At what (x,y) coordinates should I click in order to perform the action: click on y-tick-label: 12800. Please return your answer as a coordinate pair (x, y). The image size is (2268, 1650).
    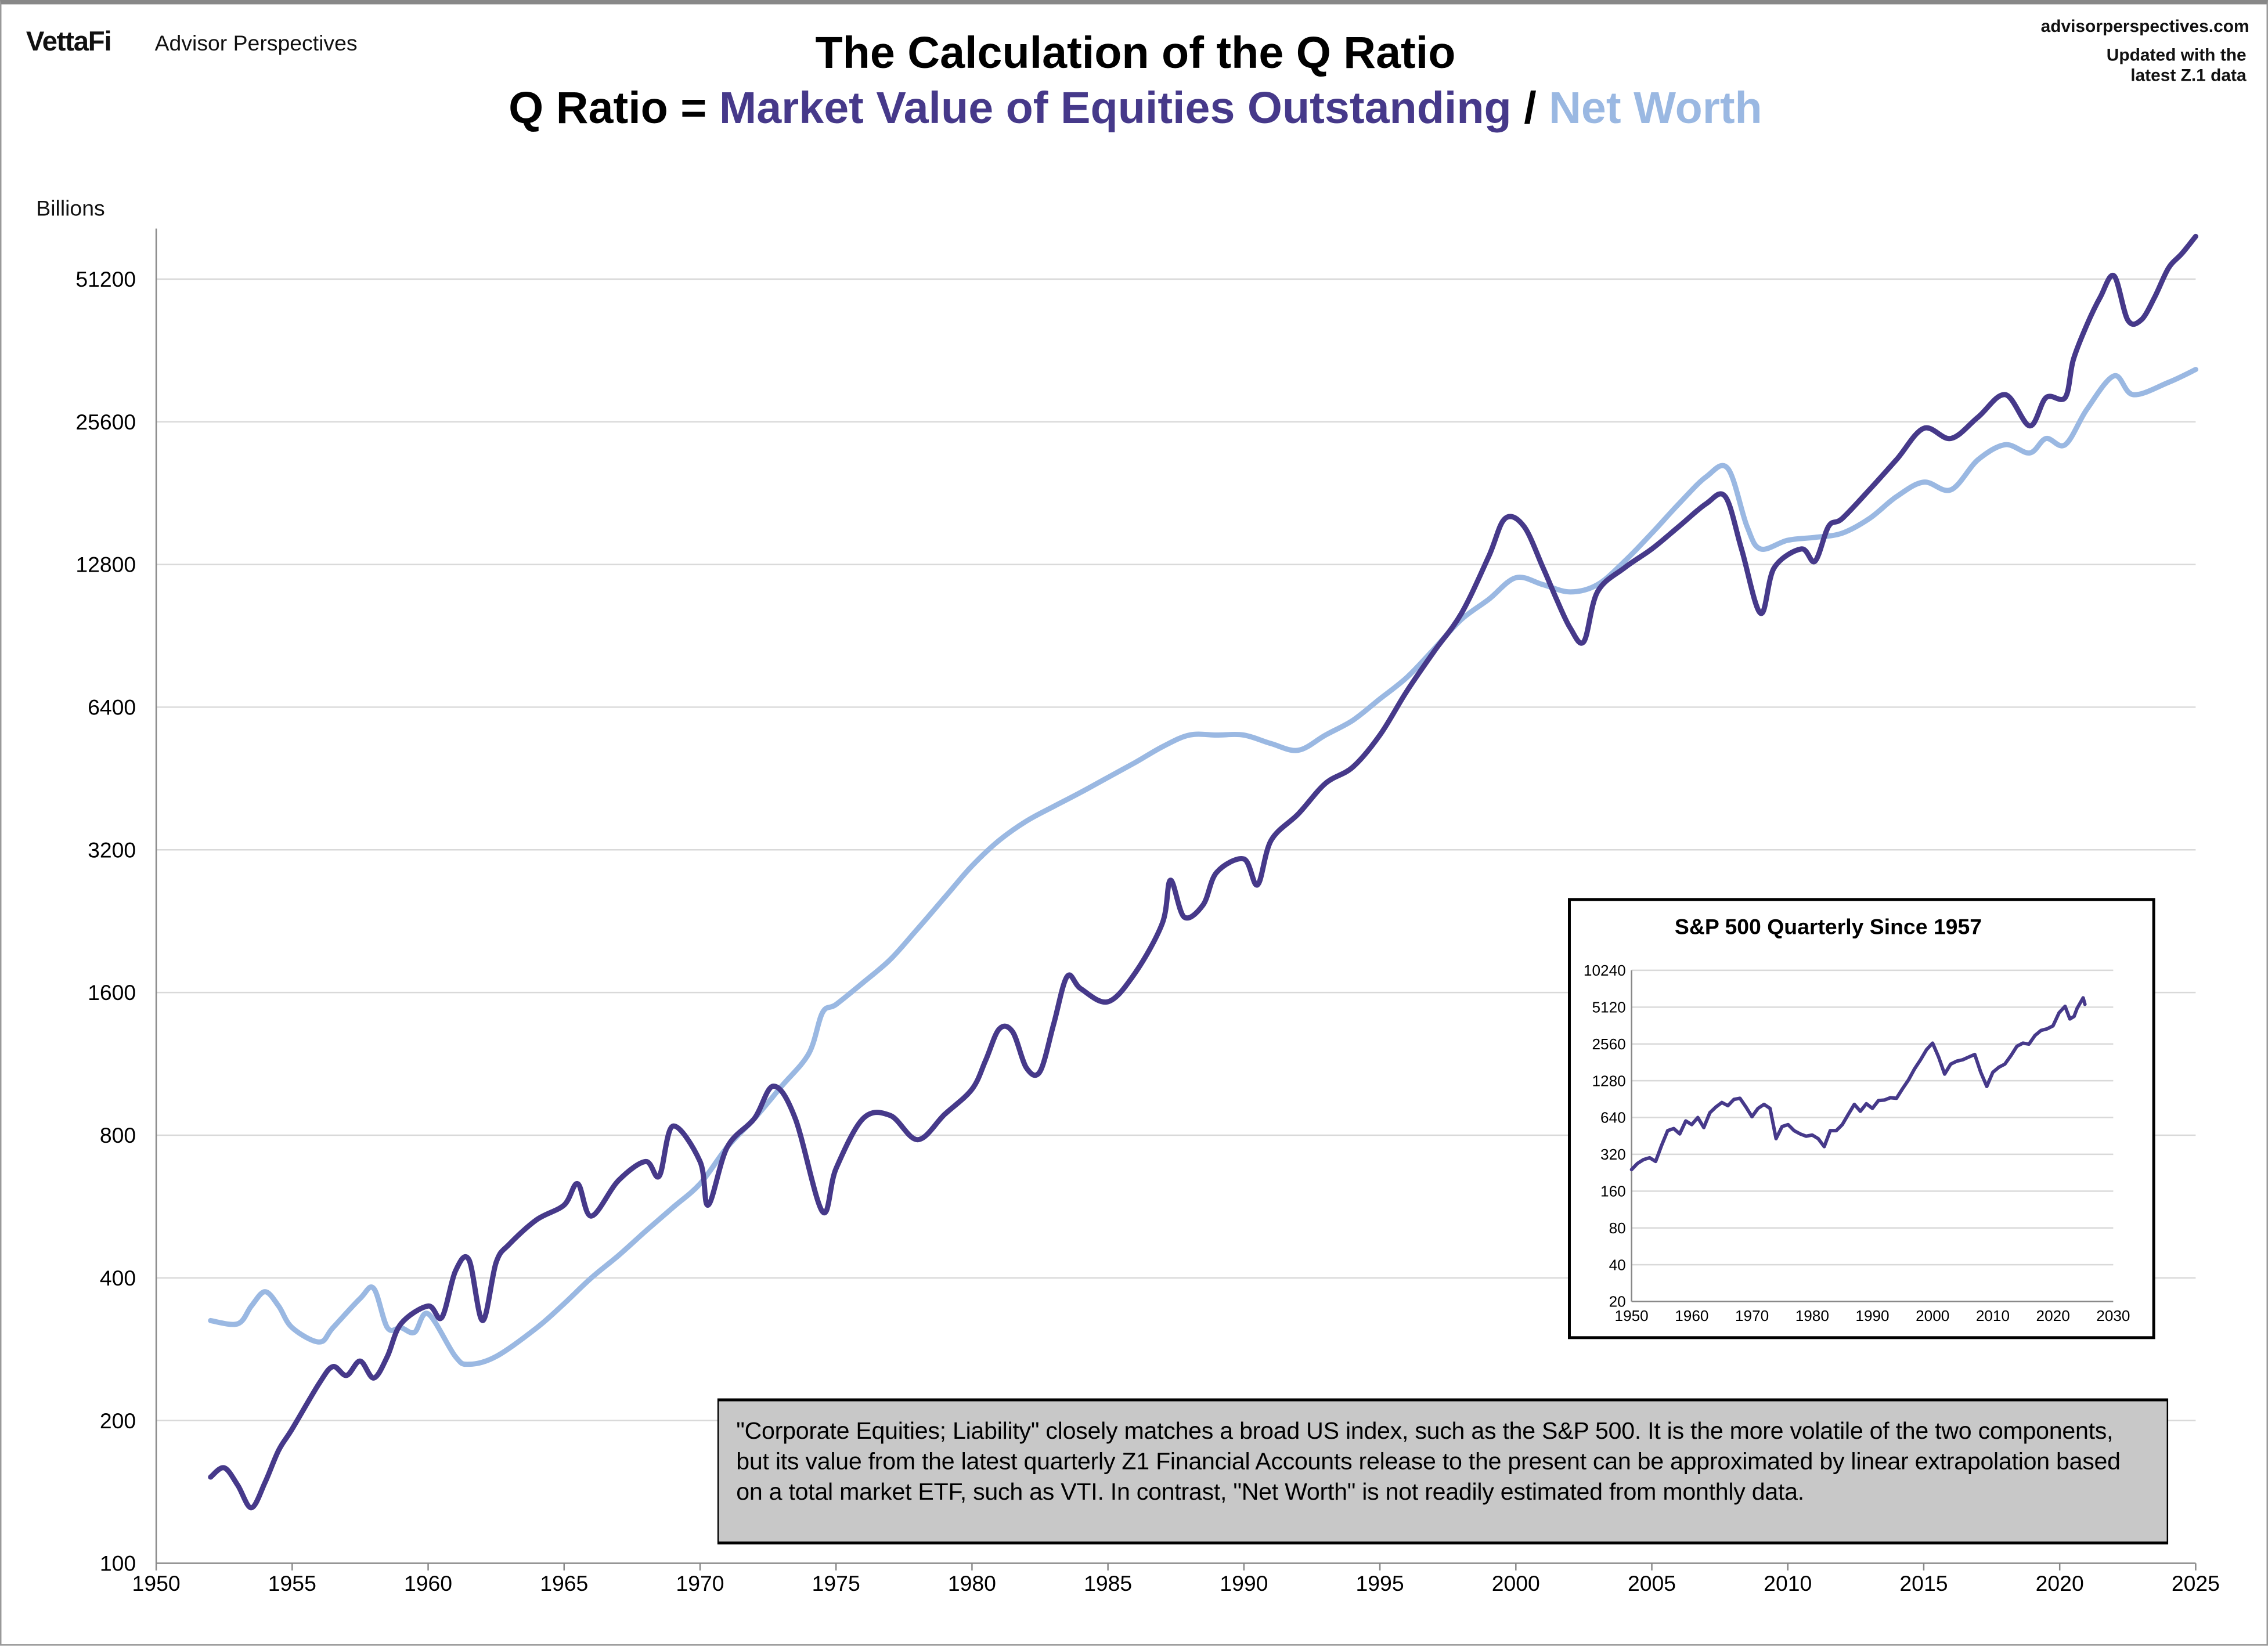
    Looking at the image, I should click on (105, 565).